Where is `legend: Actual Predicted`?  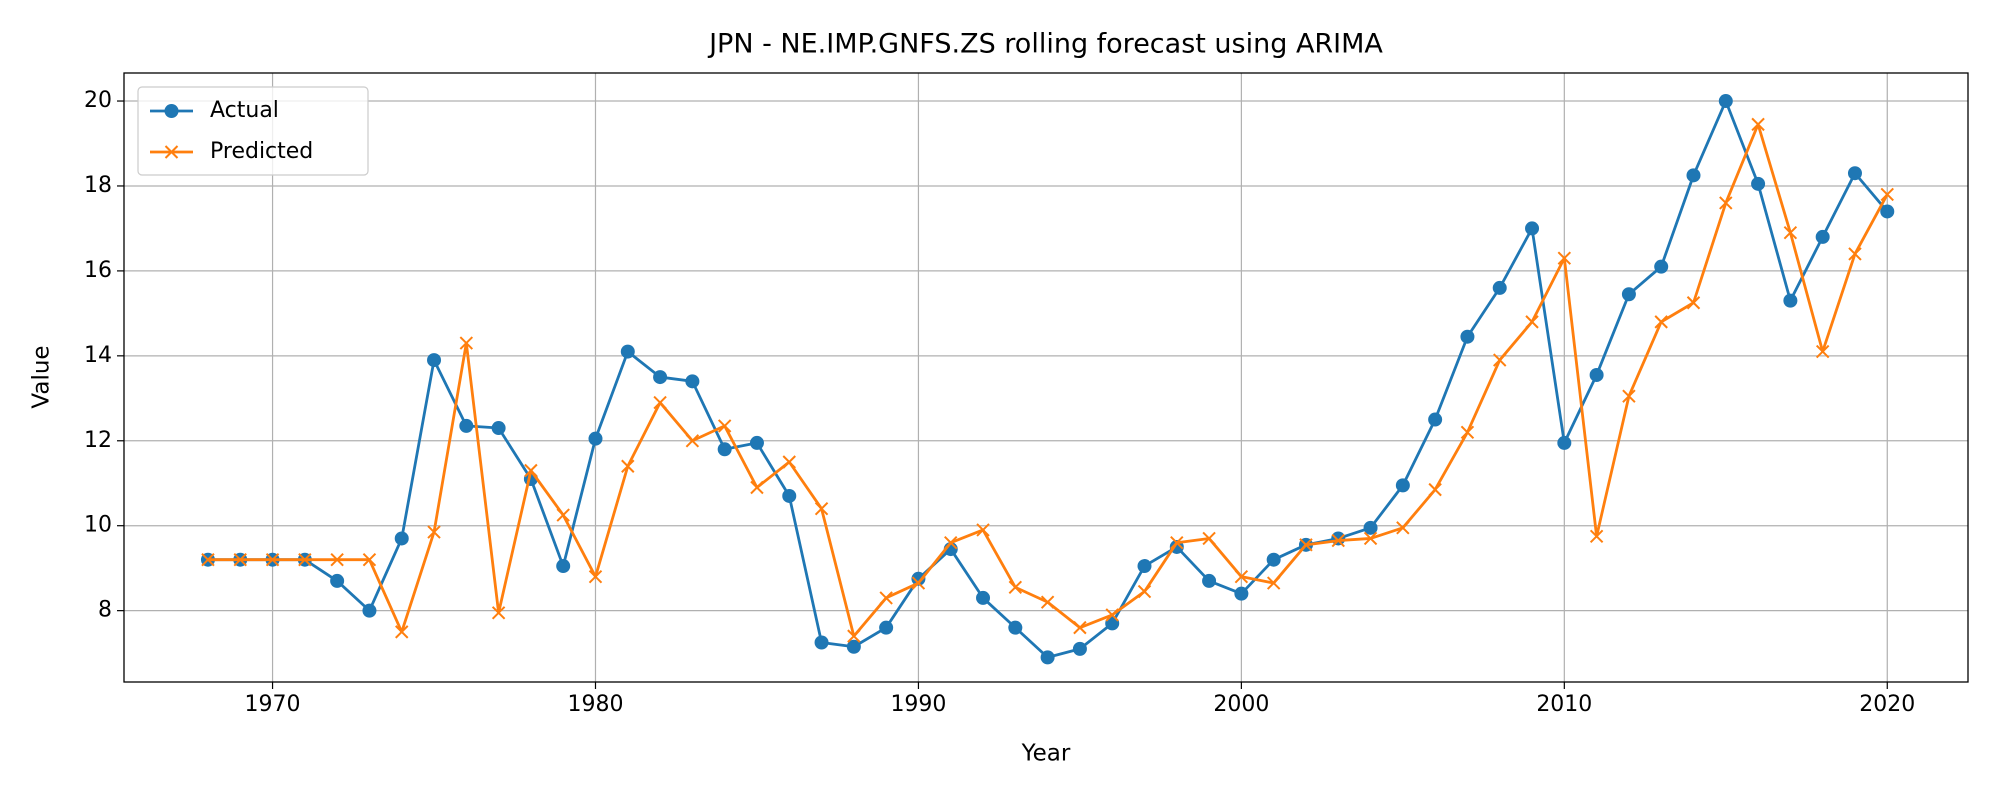 legend: Actual Predicted is located at coordinates (253, 131).